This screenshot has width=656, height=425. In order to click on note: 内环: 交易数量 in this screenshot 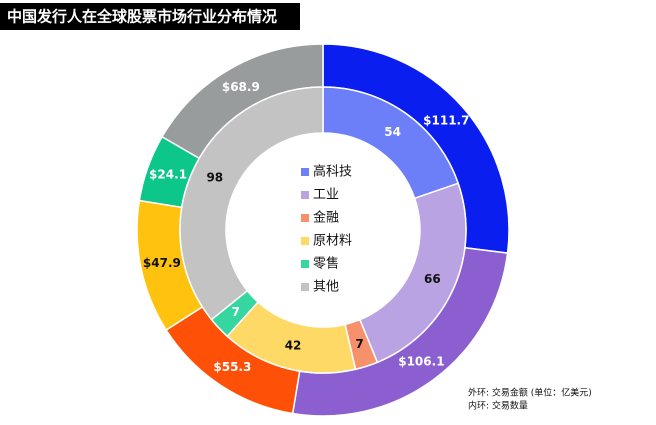, I will do `click(498, 406)`.